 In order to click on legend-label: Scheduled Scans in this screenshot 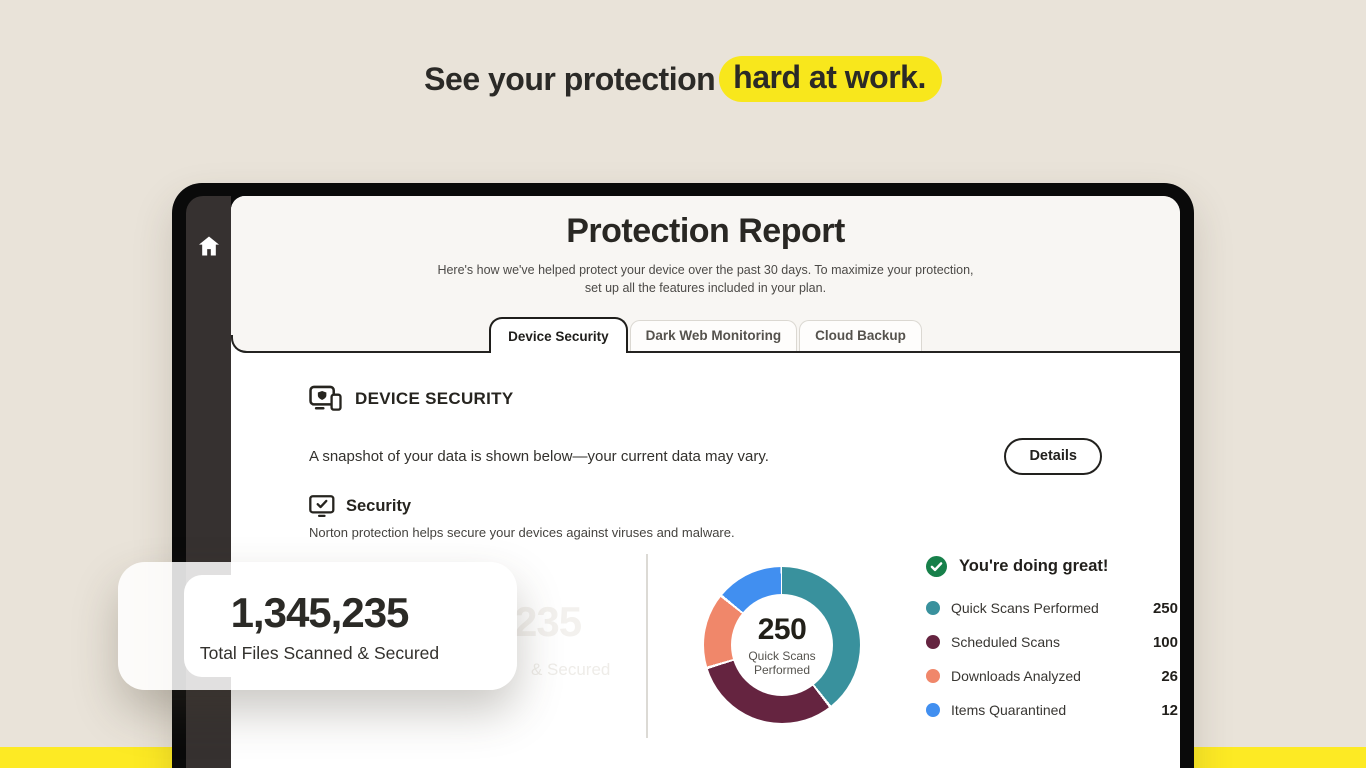, I will do `click(1005, 642)`.